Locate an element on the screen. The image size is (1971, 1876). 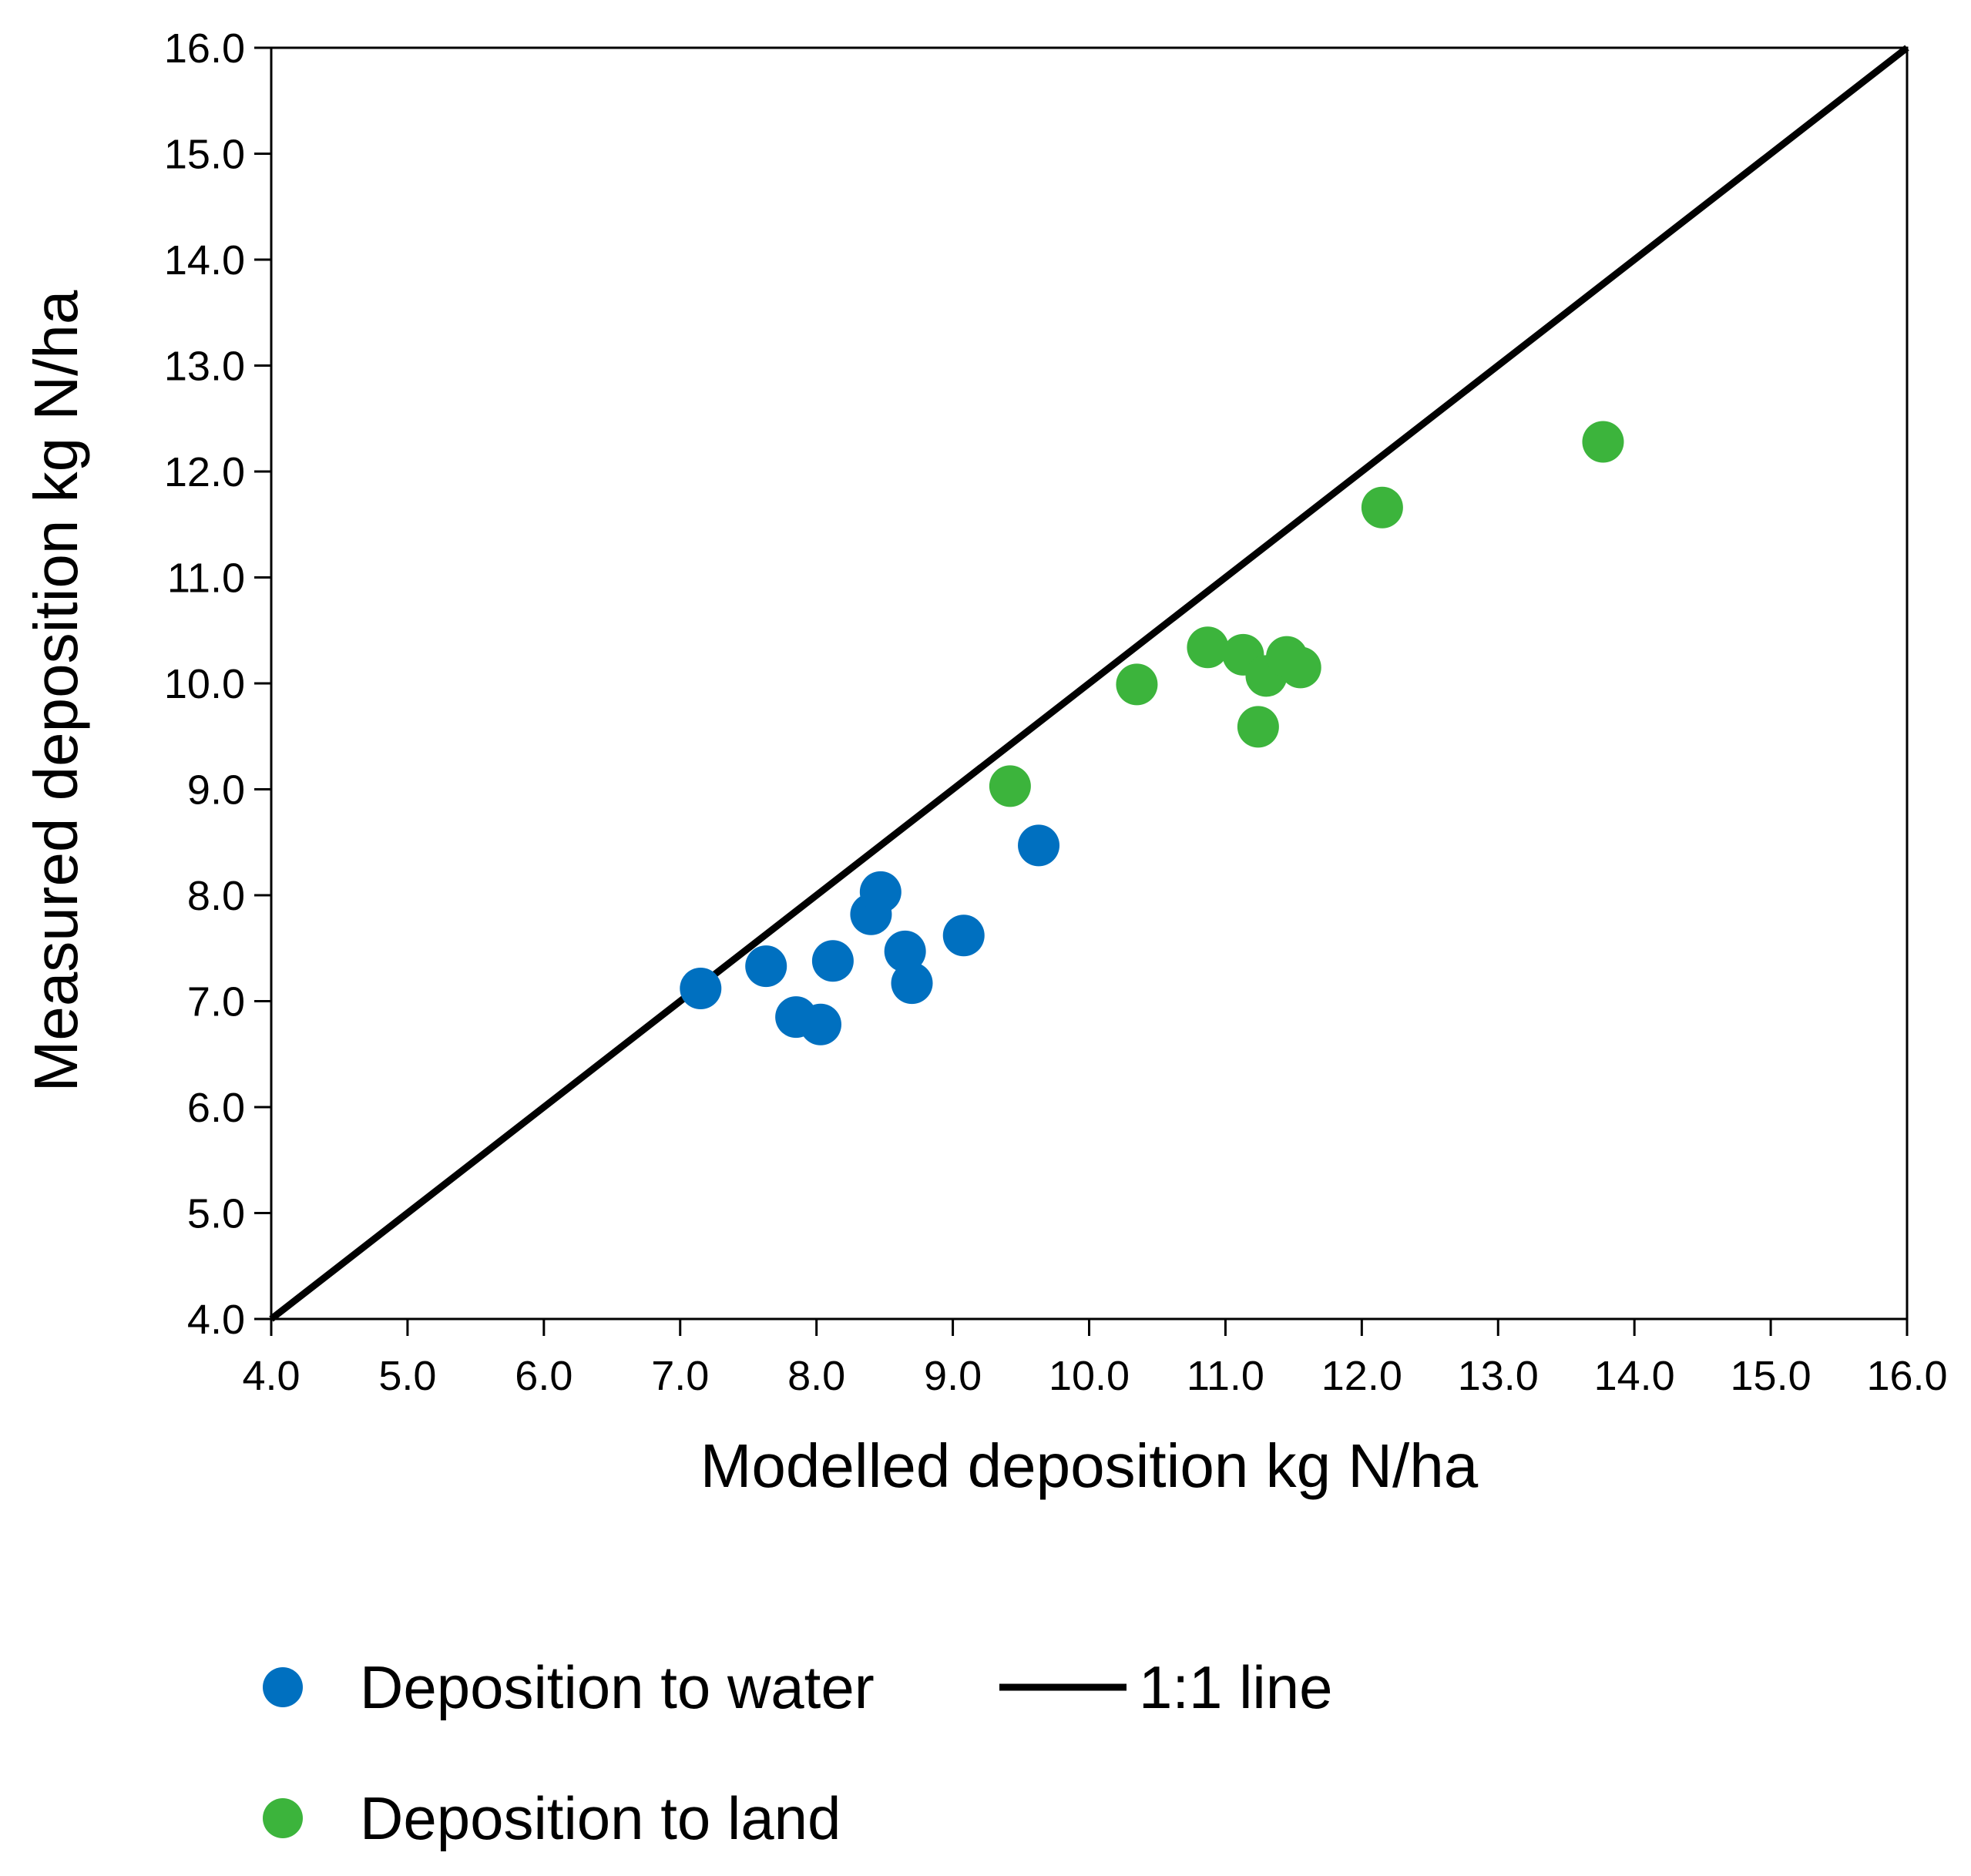
y-tick-label: 11.0 is located at coordinates (206, 578).